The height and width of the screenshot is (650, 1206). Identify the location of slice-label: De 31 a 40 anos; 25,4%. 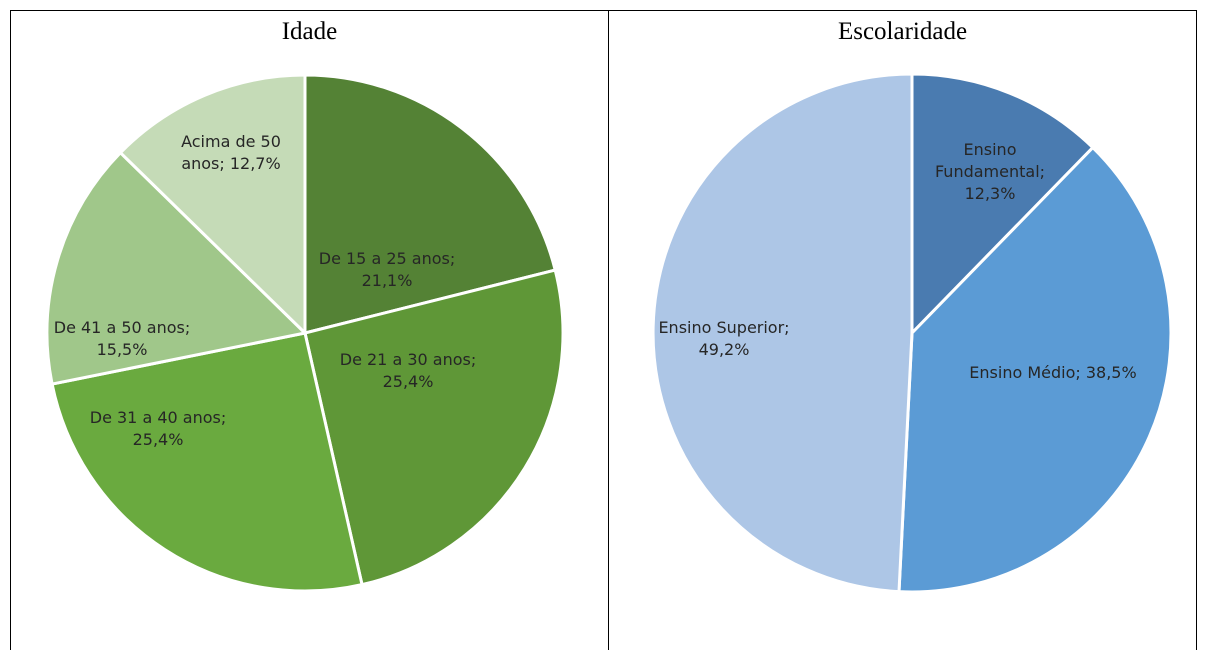
(158, 428).